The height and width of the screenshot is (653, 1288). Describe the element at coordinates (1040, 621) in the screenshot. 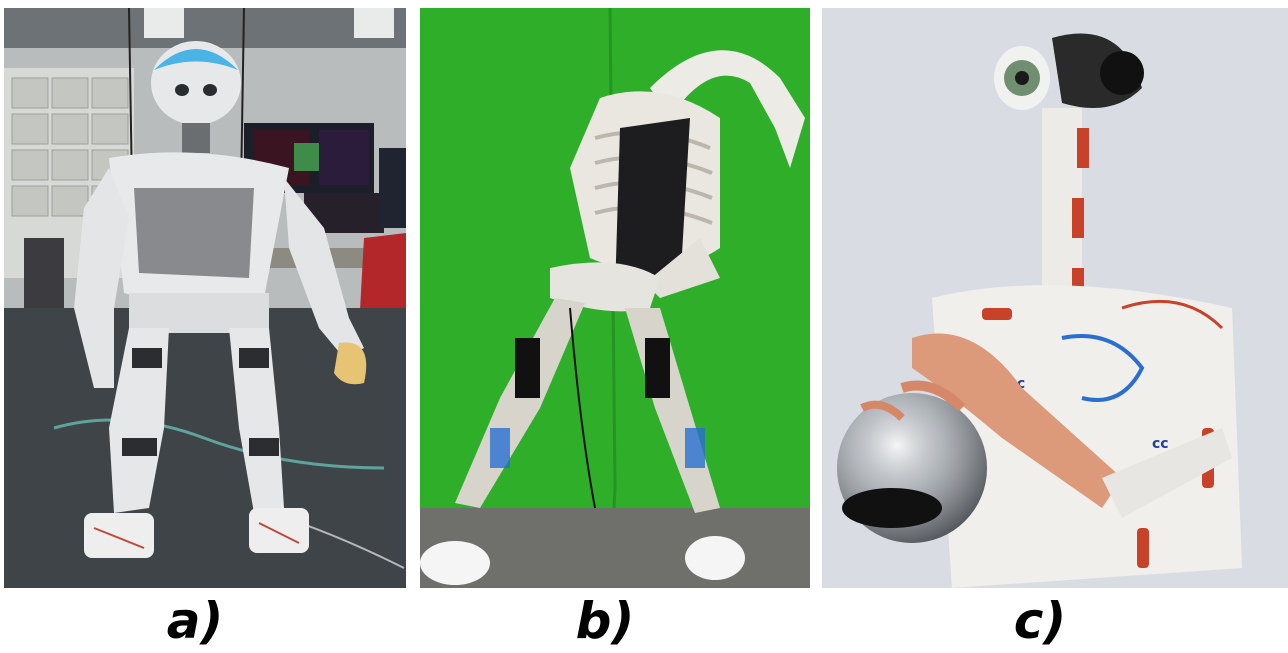

I see `panel-label-c: c)` at that location.